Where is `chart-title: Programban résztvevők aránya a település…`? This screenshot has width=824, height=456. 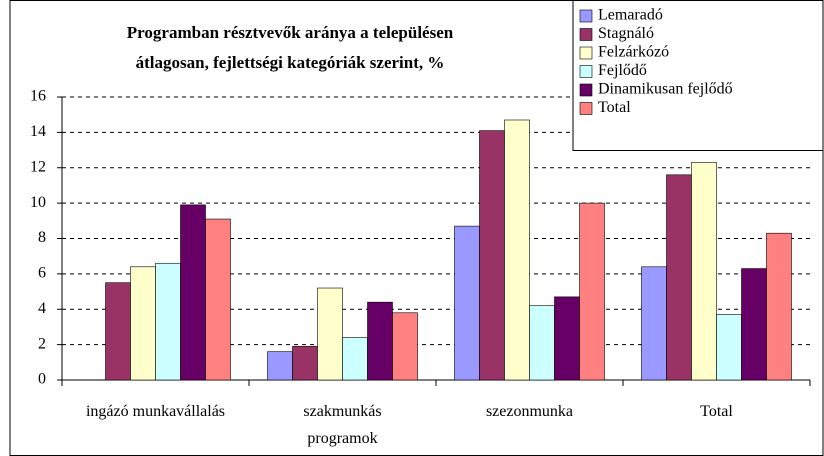
chart-title: Programban résztvevők aránya a település… is located at coordinates (290, 47).